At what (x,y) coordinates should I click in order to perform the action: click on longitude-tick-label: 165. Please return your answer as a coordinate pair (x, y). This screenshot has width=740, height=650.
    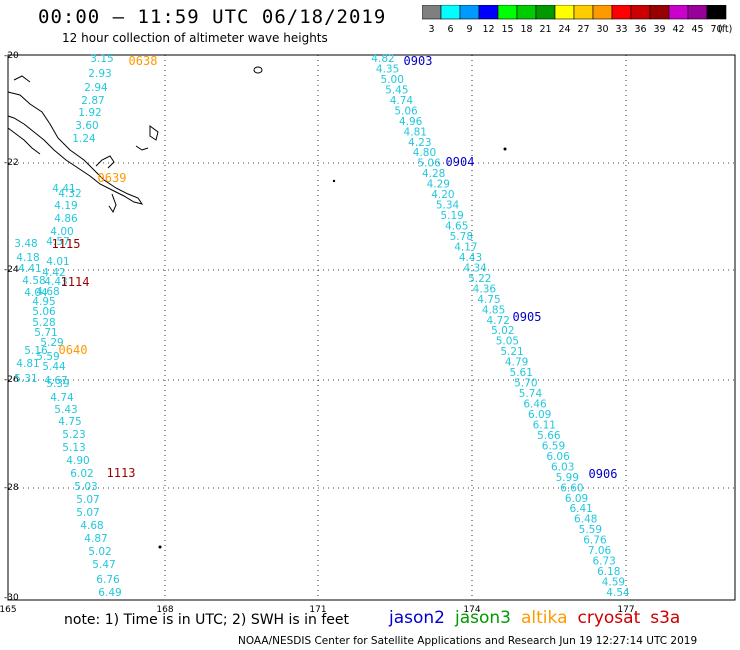
    Looking at the image, I should click on (8, 610).